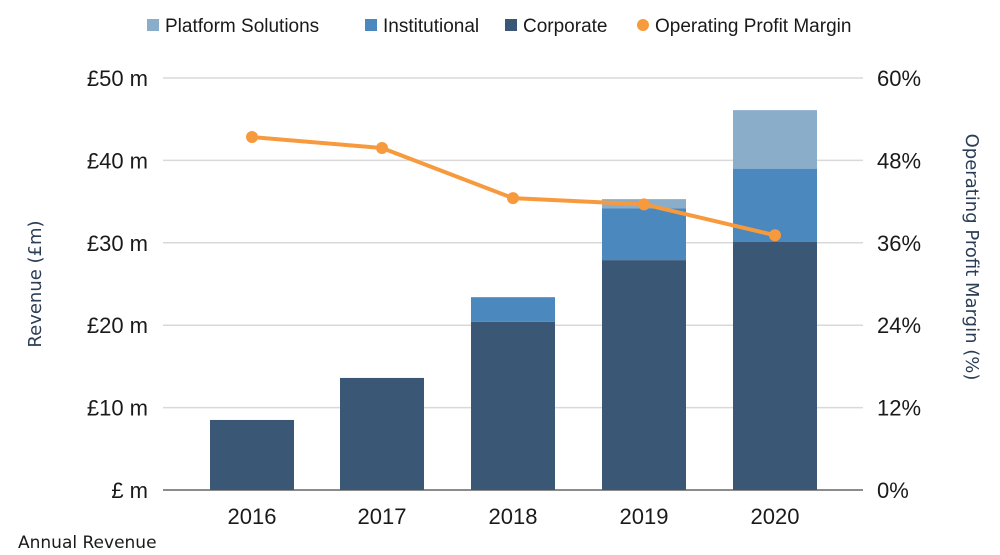 The image size is (1000, 555). I want to click on y-left-tick-label: £10 m, so click(117, 408).